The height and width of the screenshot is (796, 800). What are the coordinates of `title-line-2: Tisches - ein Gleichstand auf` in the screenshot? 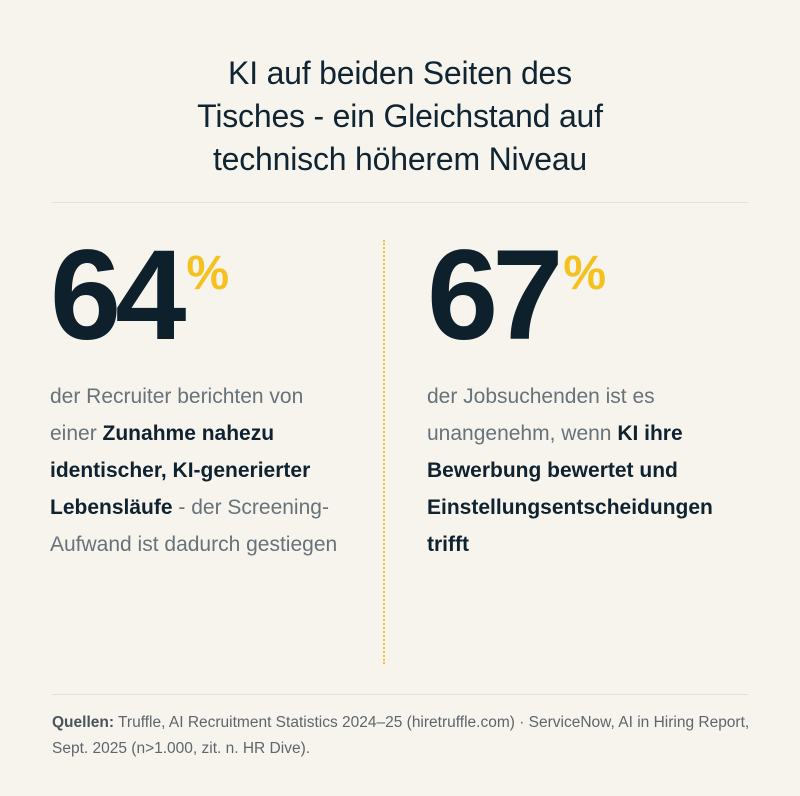 It's located at (400, 116).